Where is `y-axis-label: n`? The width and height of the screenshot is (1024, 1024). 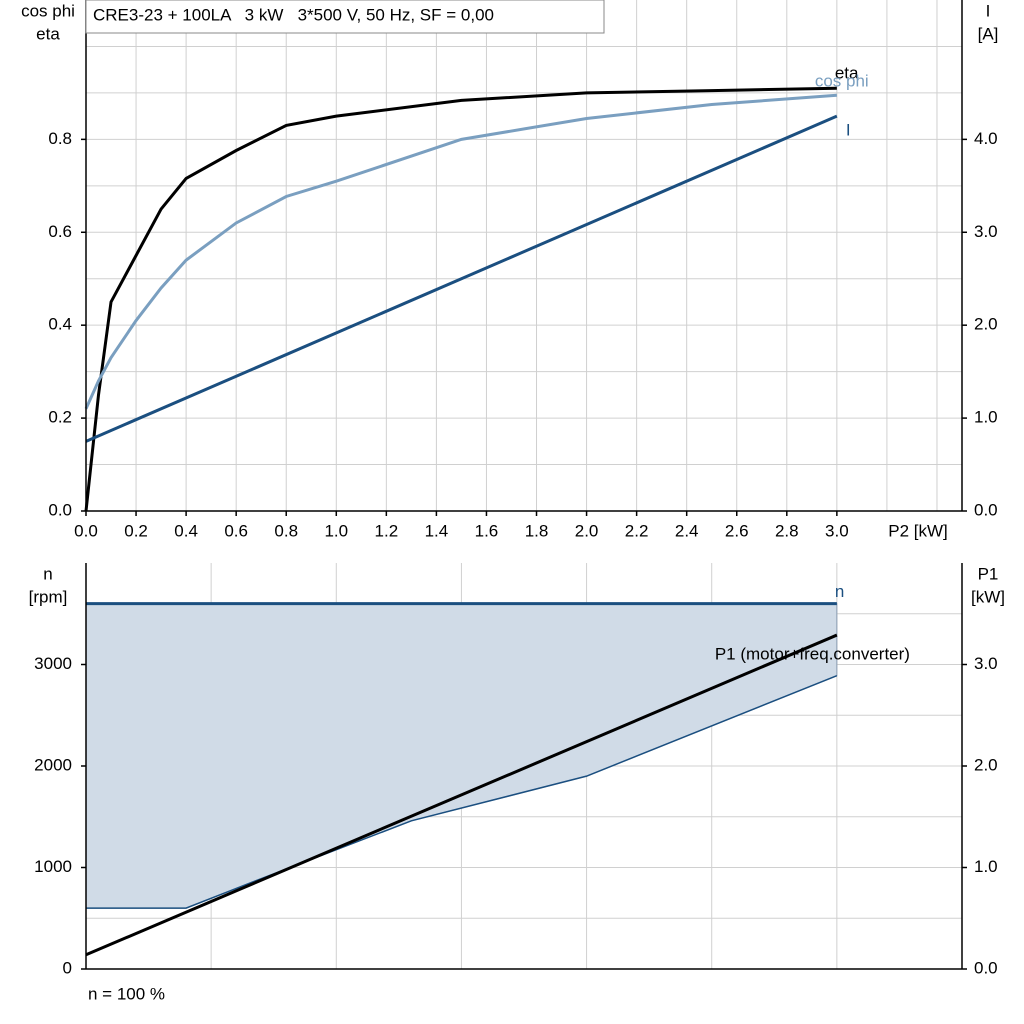 y-axis-label: n is located at coordinates (47, 573).